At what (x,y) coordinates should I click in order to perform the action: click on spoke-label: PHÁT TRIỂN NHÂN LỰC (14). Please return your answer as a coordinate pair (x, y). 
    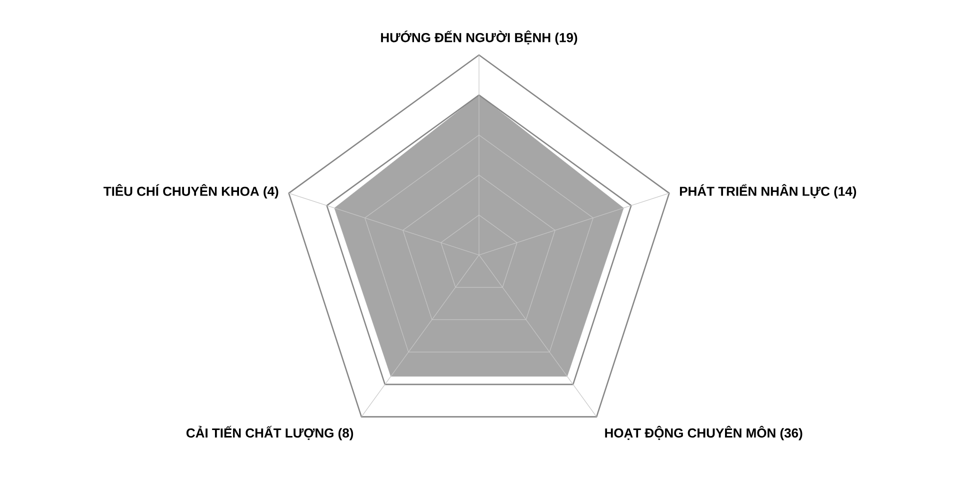
    Looking at the image, I should click on (768, 191).